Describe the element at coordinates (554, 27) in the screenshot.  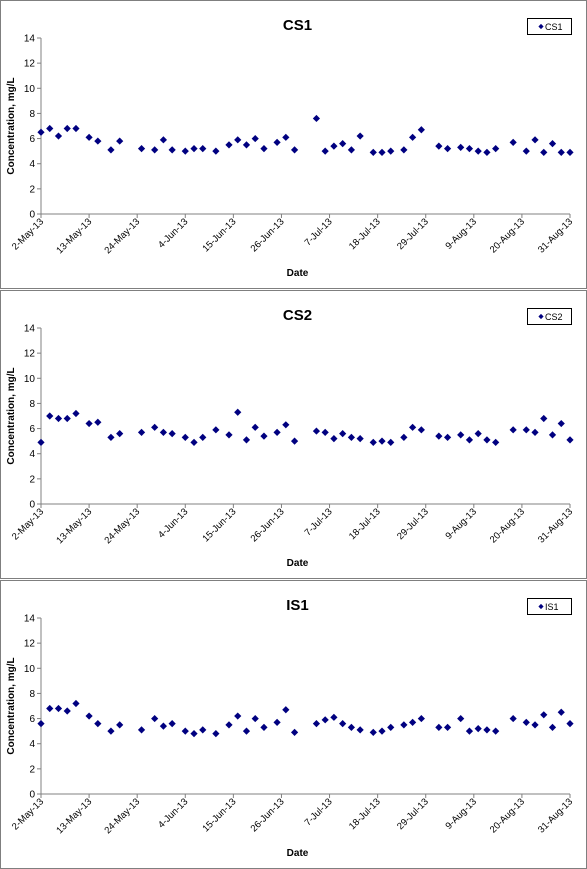
I see `legend-label: CS1` at that location.